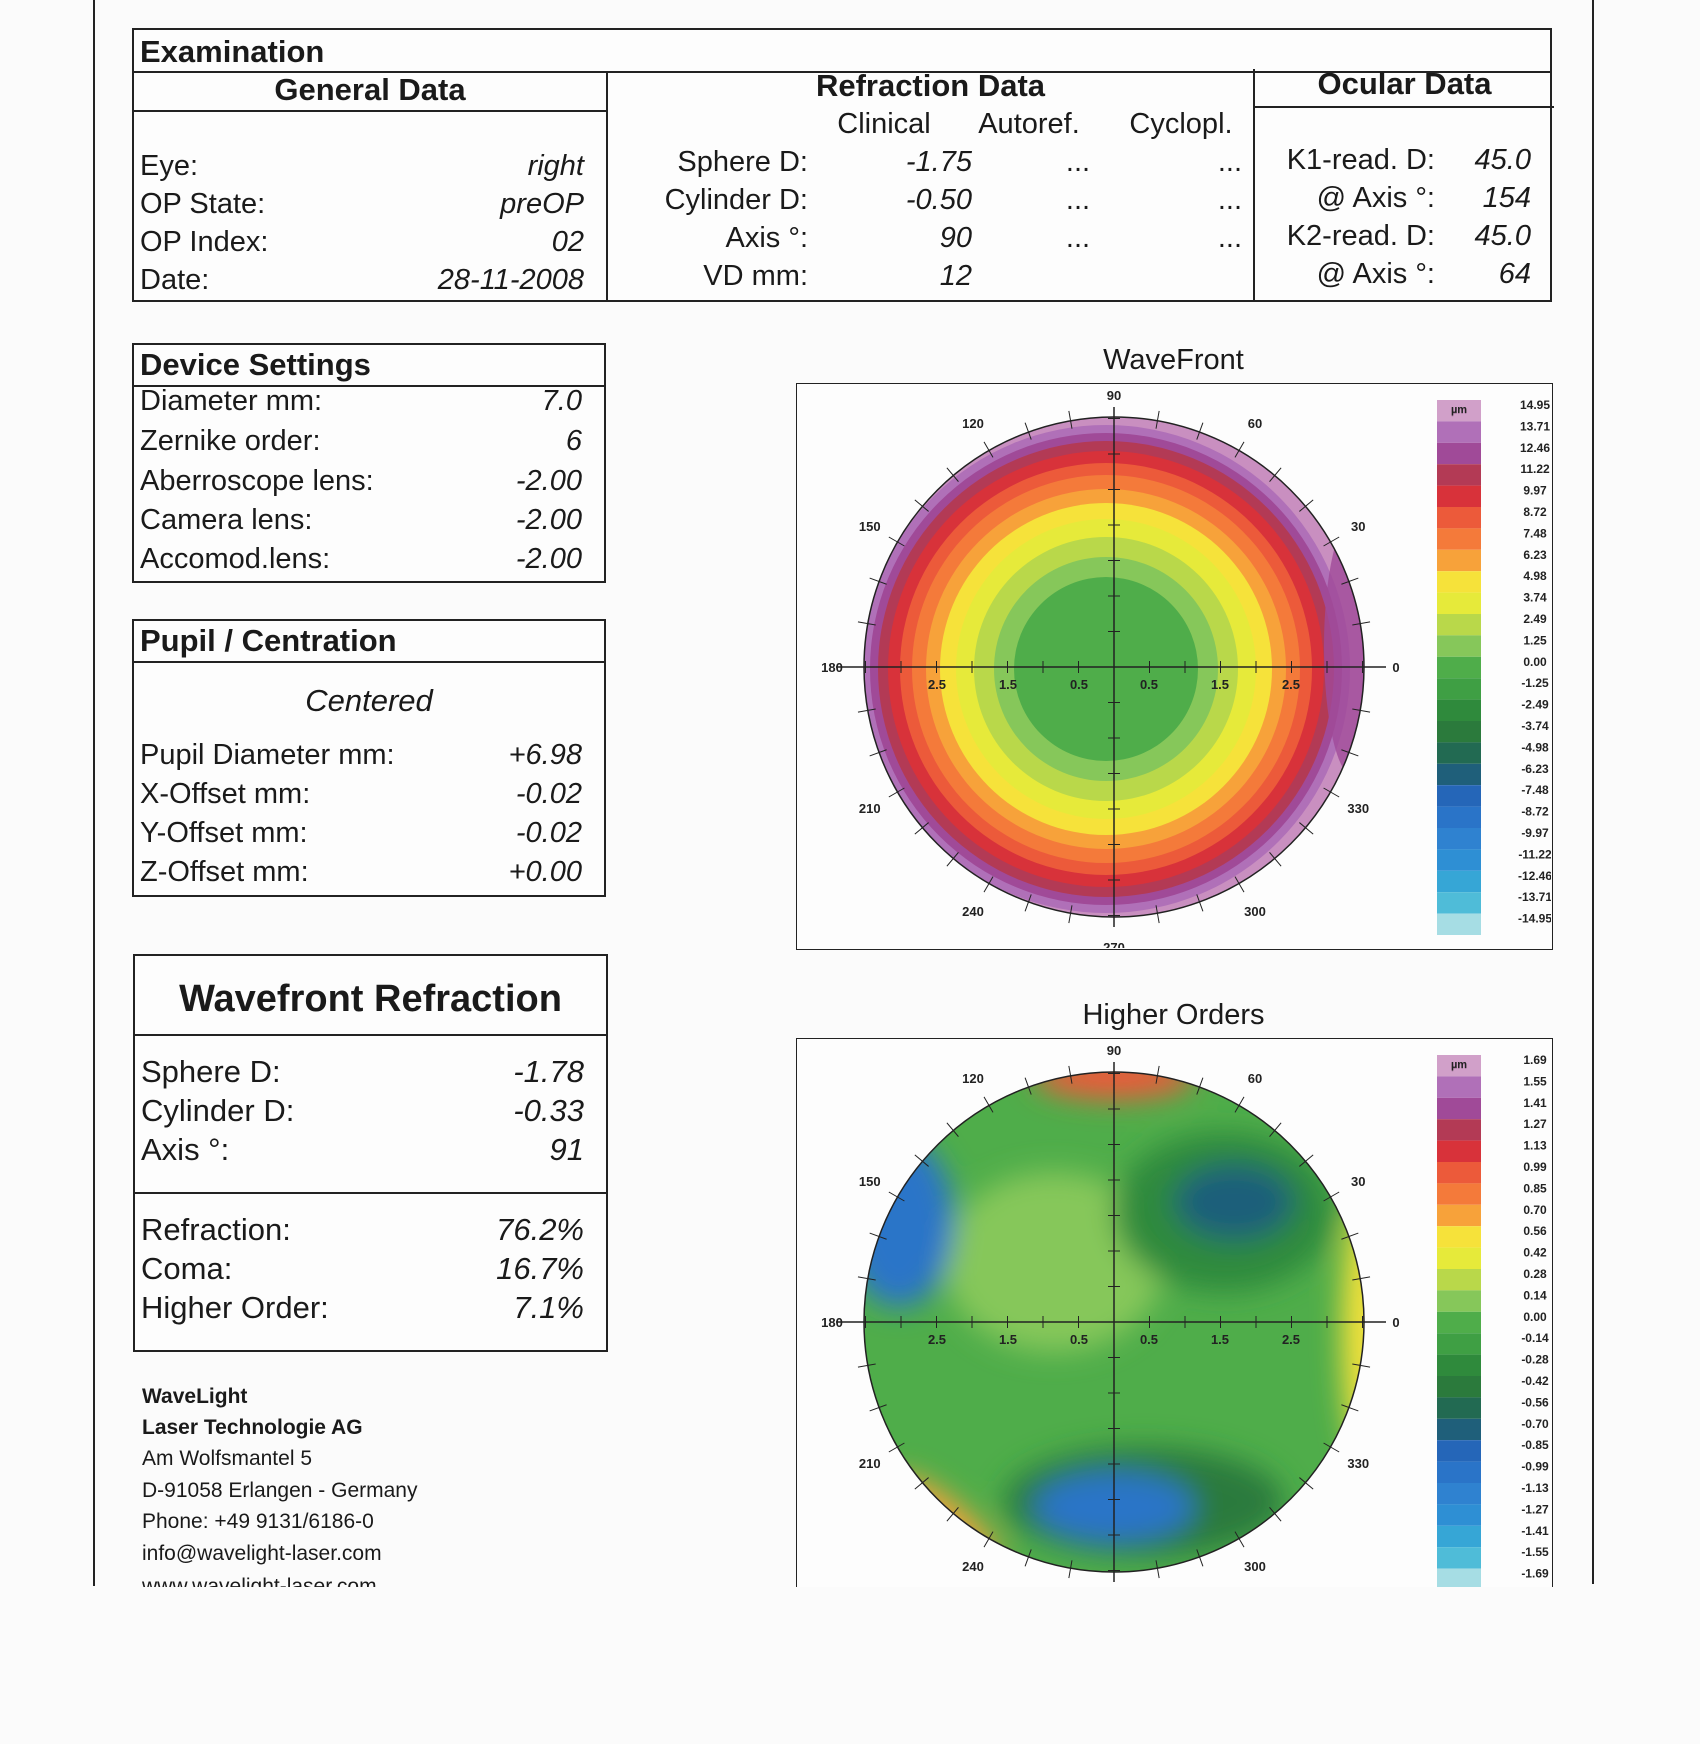 The image size is (1700, 1744). What do you see at coordinates (1535, 640) in the screenshot?
I see `legend-value: 1.25` at bounding box center [1535, 640].